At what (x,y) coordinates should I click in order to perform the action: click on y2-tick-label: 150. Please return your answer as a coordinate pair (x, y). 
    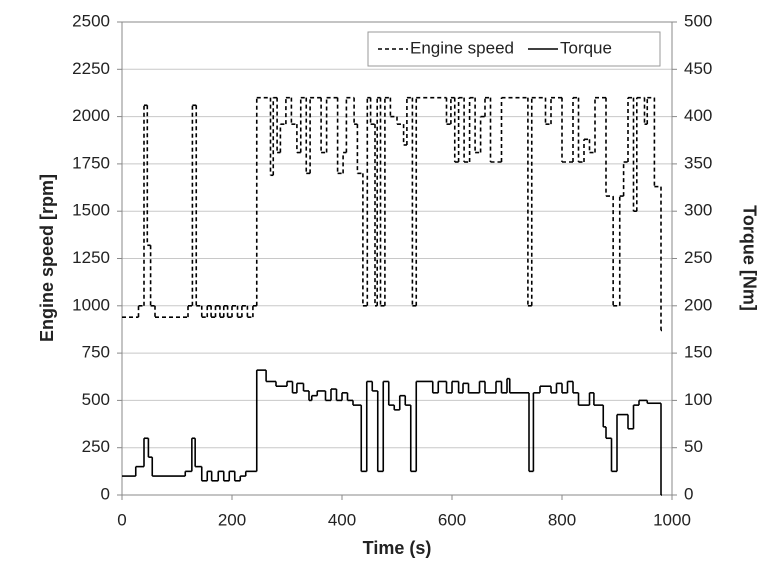
    Looking at the image, I should click on (698, 352).